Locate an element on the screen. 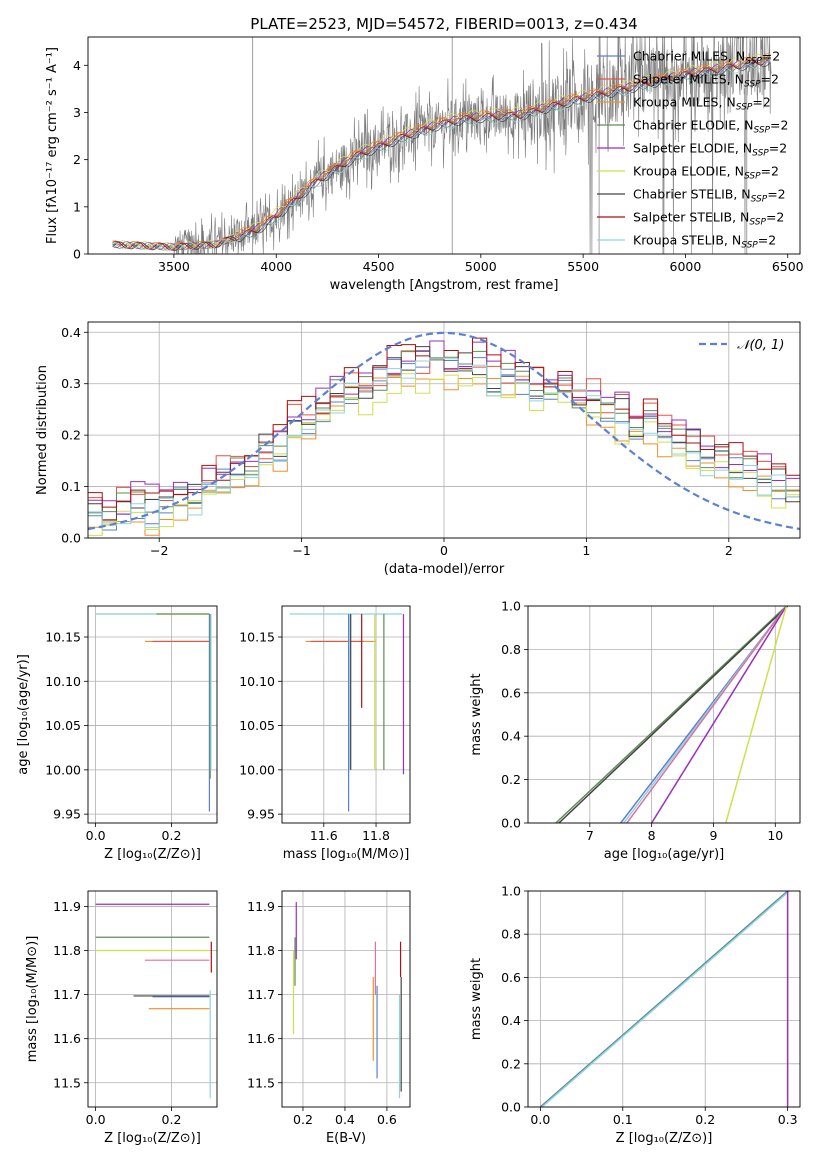 The width and height of the screenshot is (819, 1170). line-pink is located at coordinates (707, 714).